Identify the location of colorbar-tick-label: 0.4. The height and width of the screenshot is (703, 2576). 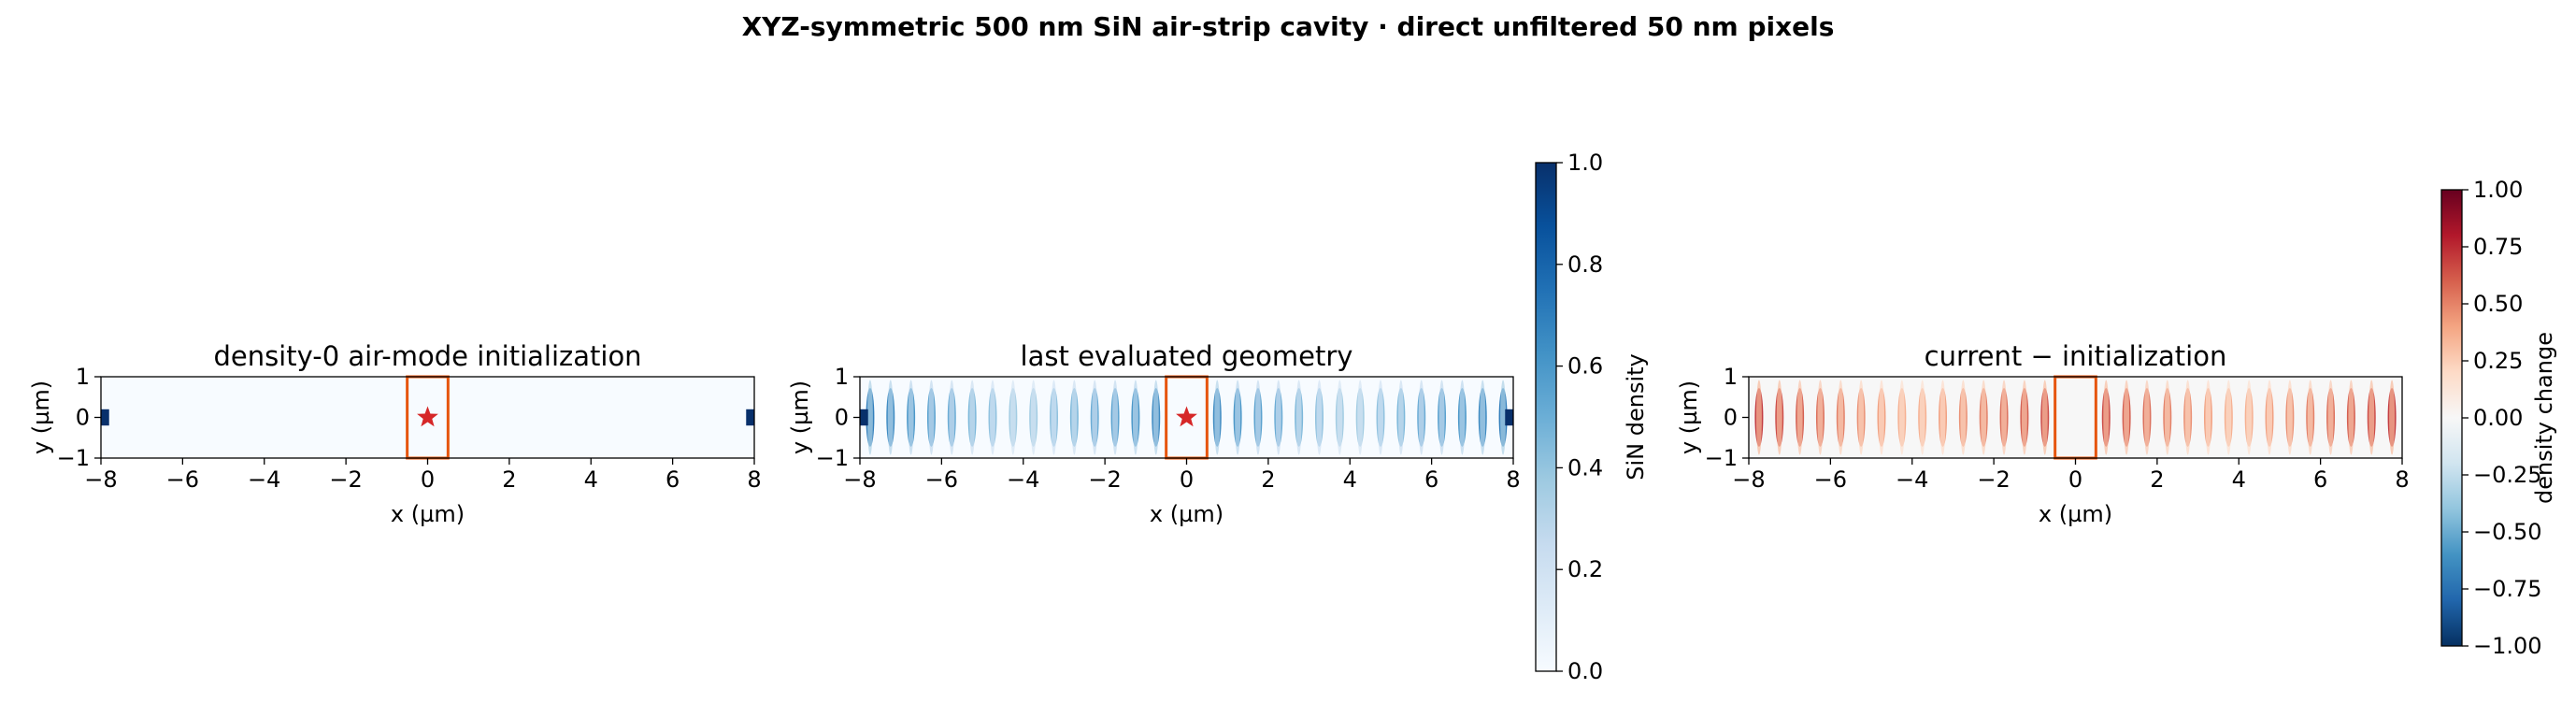
(1585, 467).